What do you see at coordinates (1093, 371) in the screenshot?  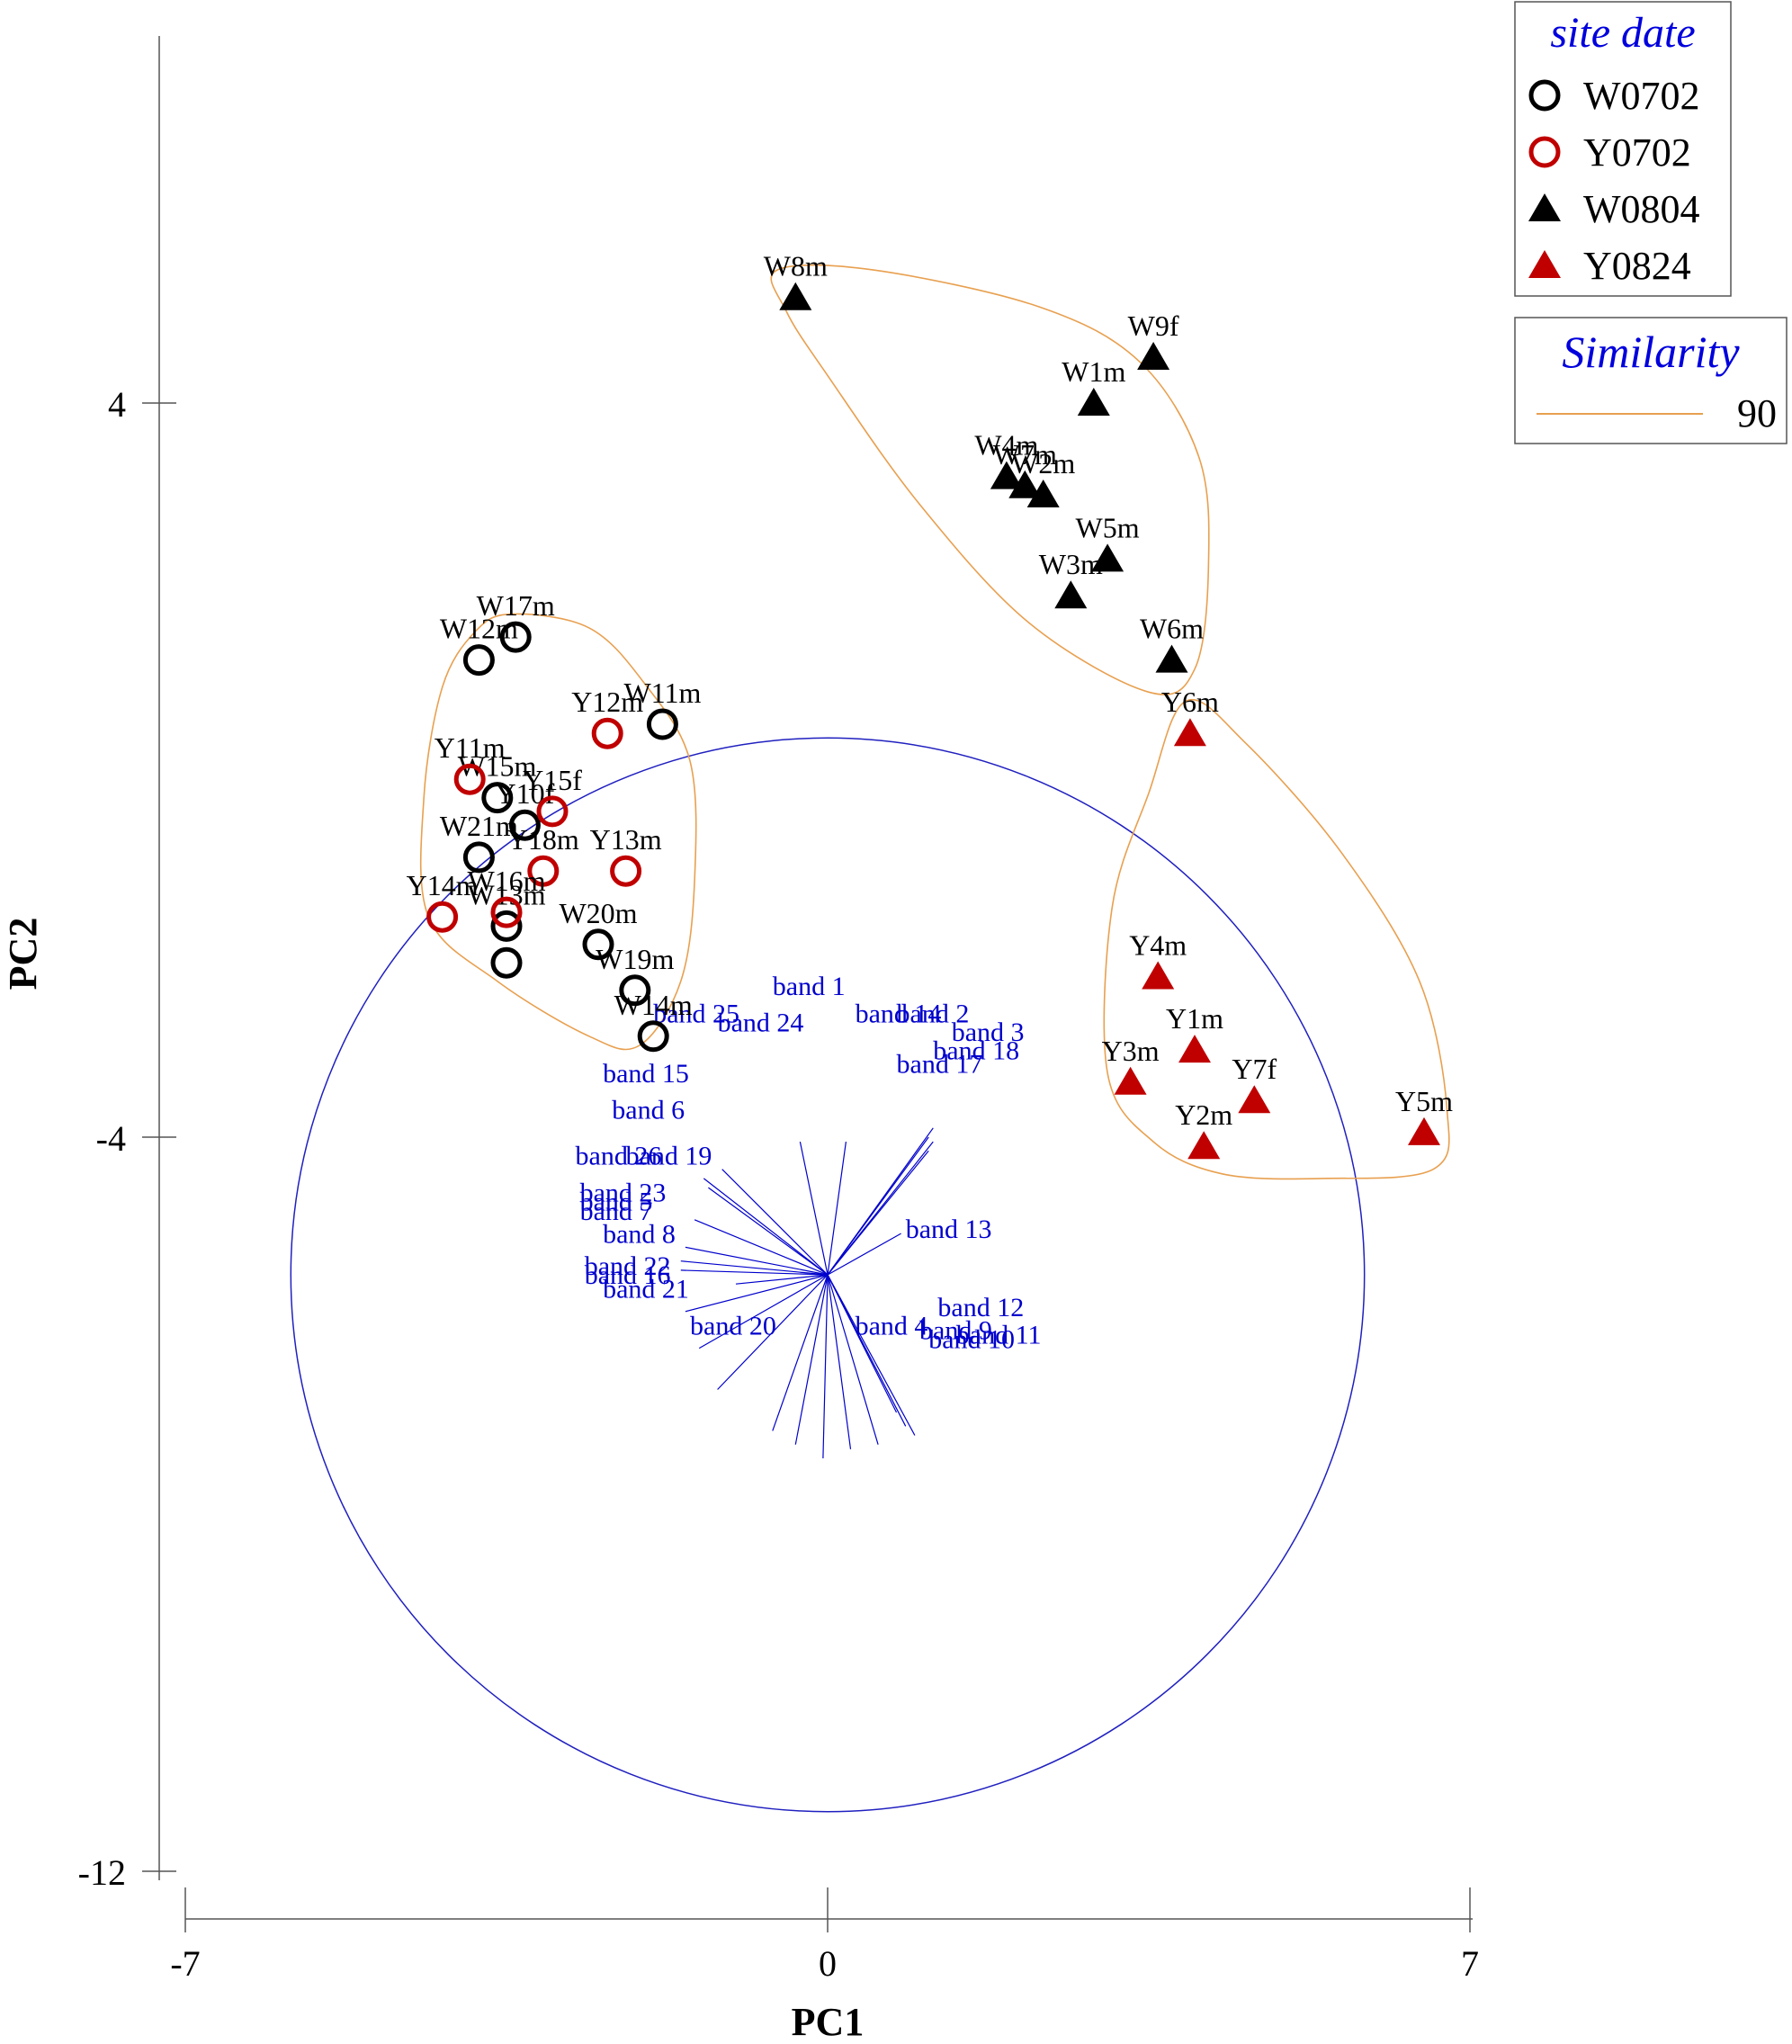 I see `point-label: W1m` at bounding box center [1093, 371].